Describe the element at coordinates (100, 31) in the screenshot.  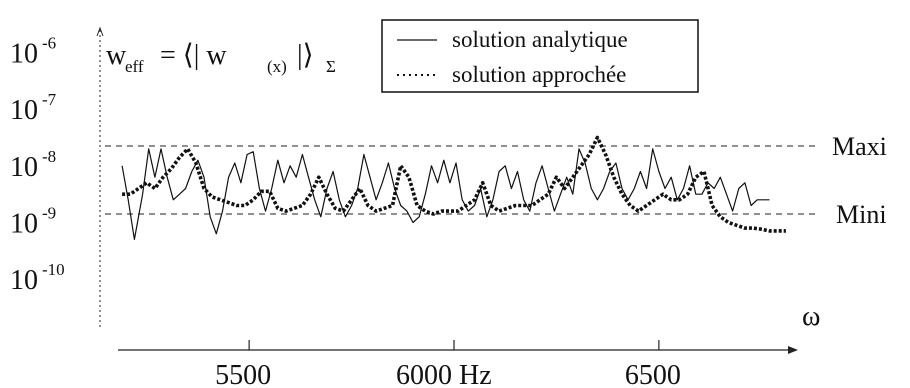
I see `y-axis-arrow` at that location.